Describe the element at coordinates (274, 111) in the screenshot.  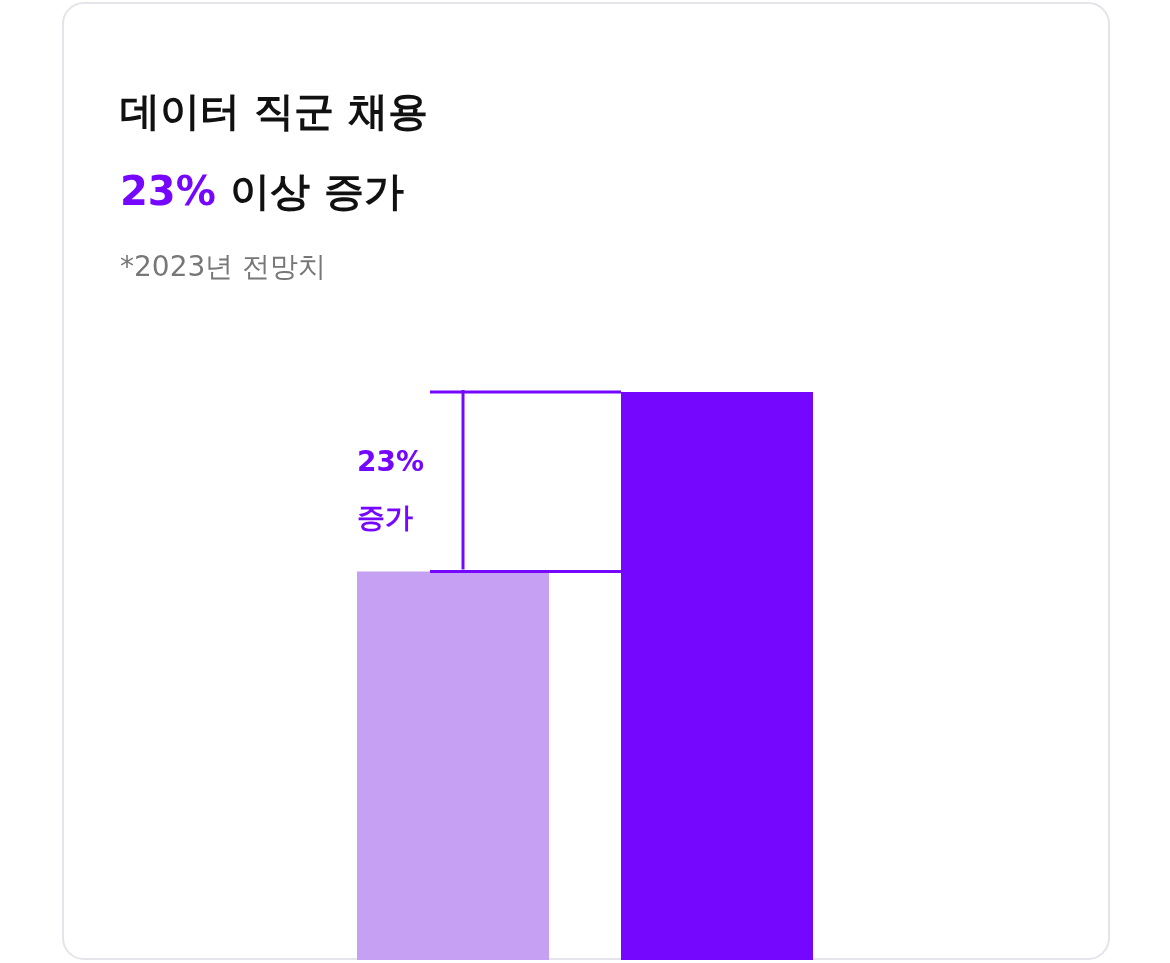
I see `chart-title: 데이터 직군 채용` at that location.